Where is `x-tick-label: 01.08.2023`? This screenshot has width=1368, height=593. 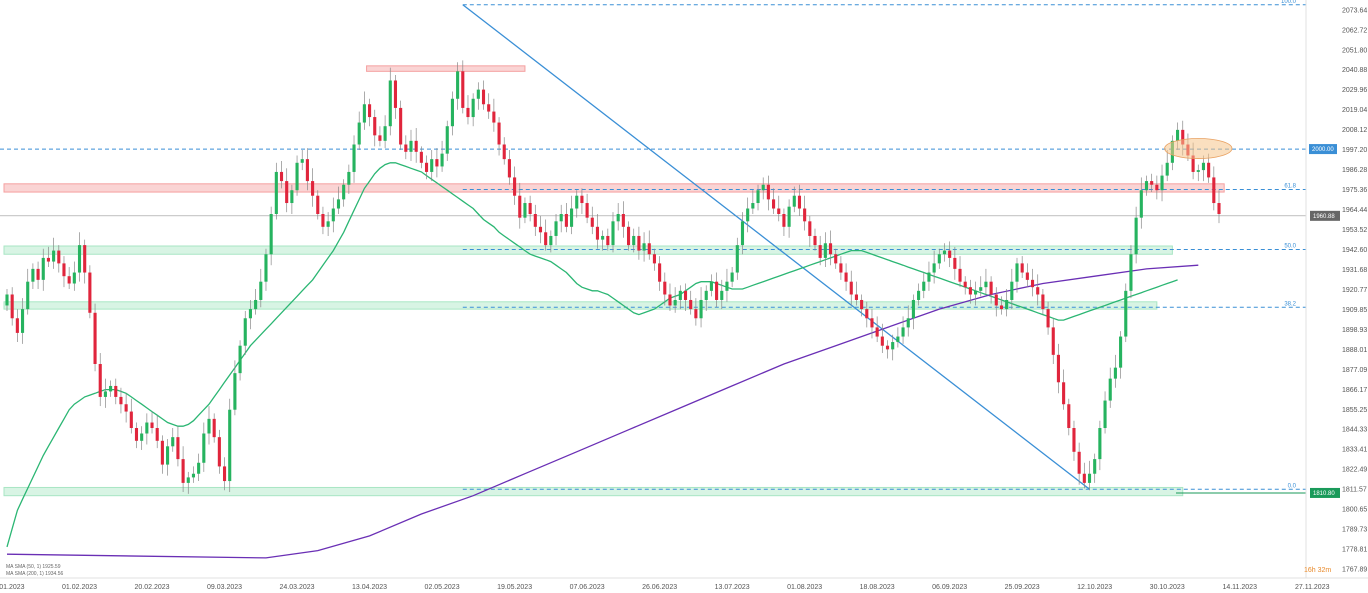 x-tick-label: 01.08.2023 is located at coordinates (804, 587).